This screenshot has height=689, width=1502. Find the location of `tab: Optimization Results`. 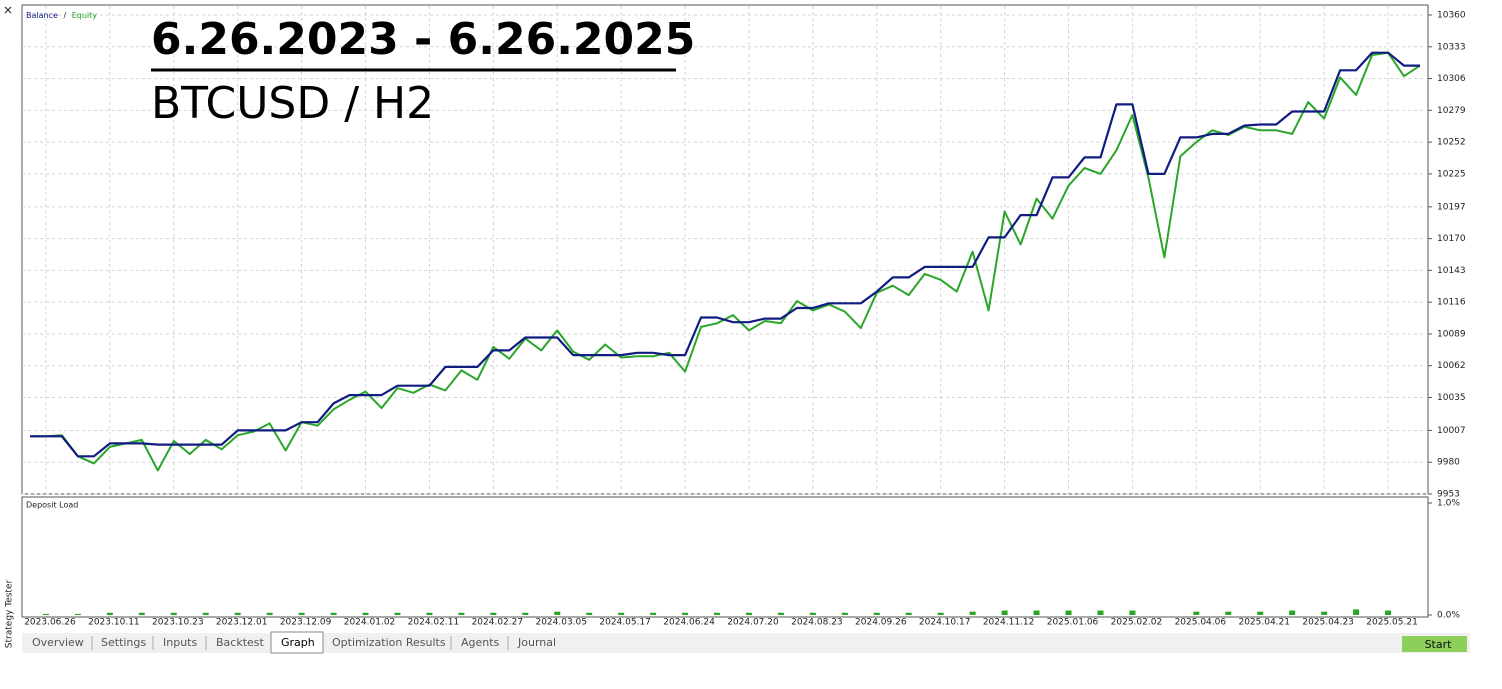

tab: Optimization Results is located at coordinates (389, 642).